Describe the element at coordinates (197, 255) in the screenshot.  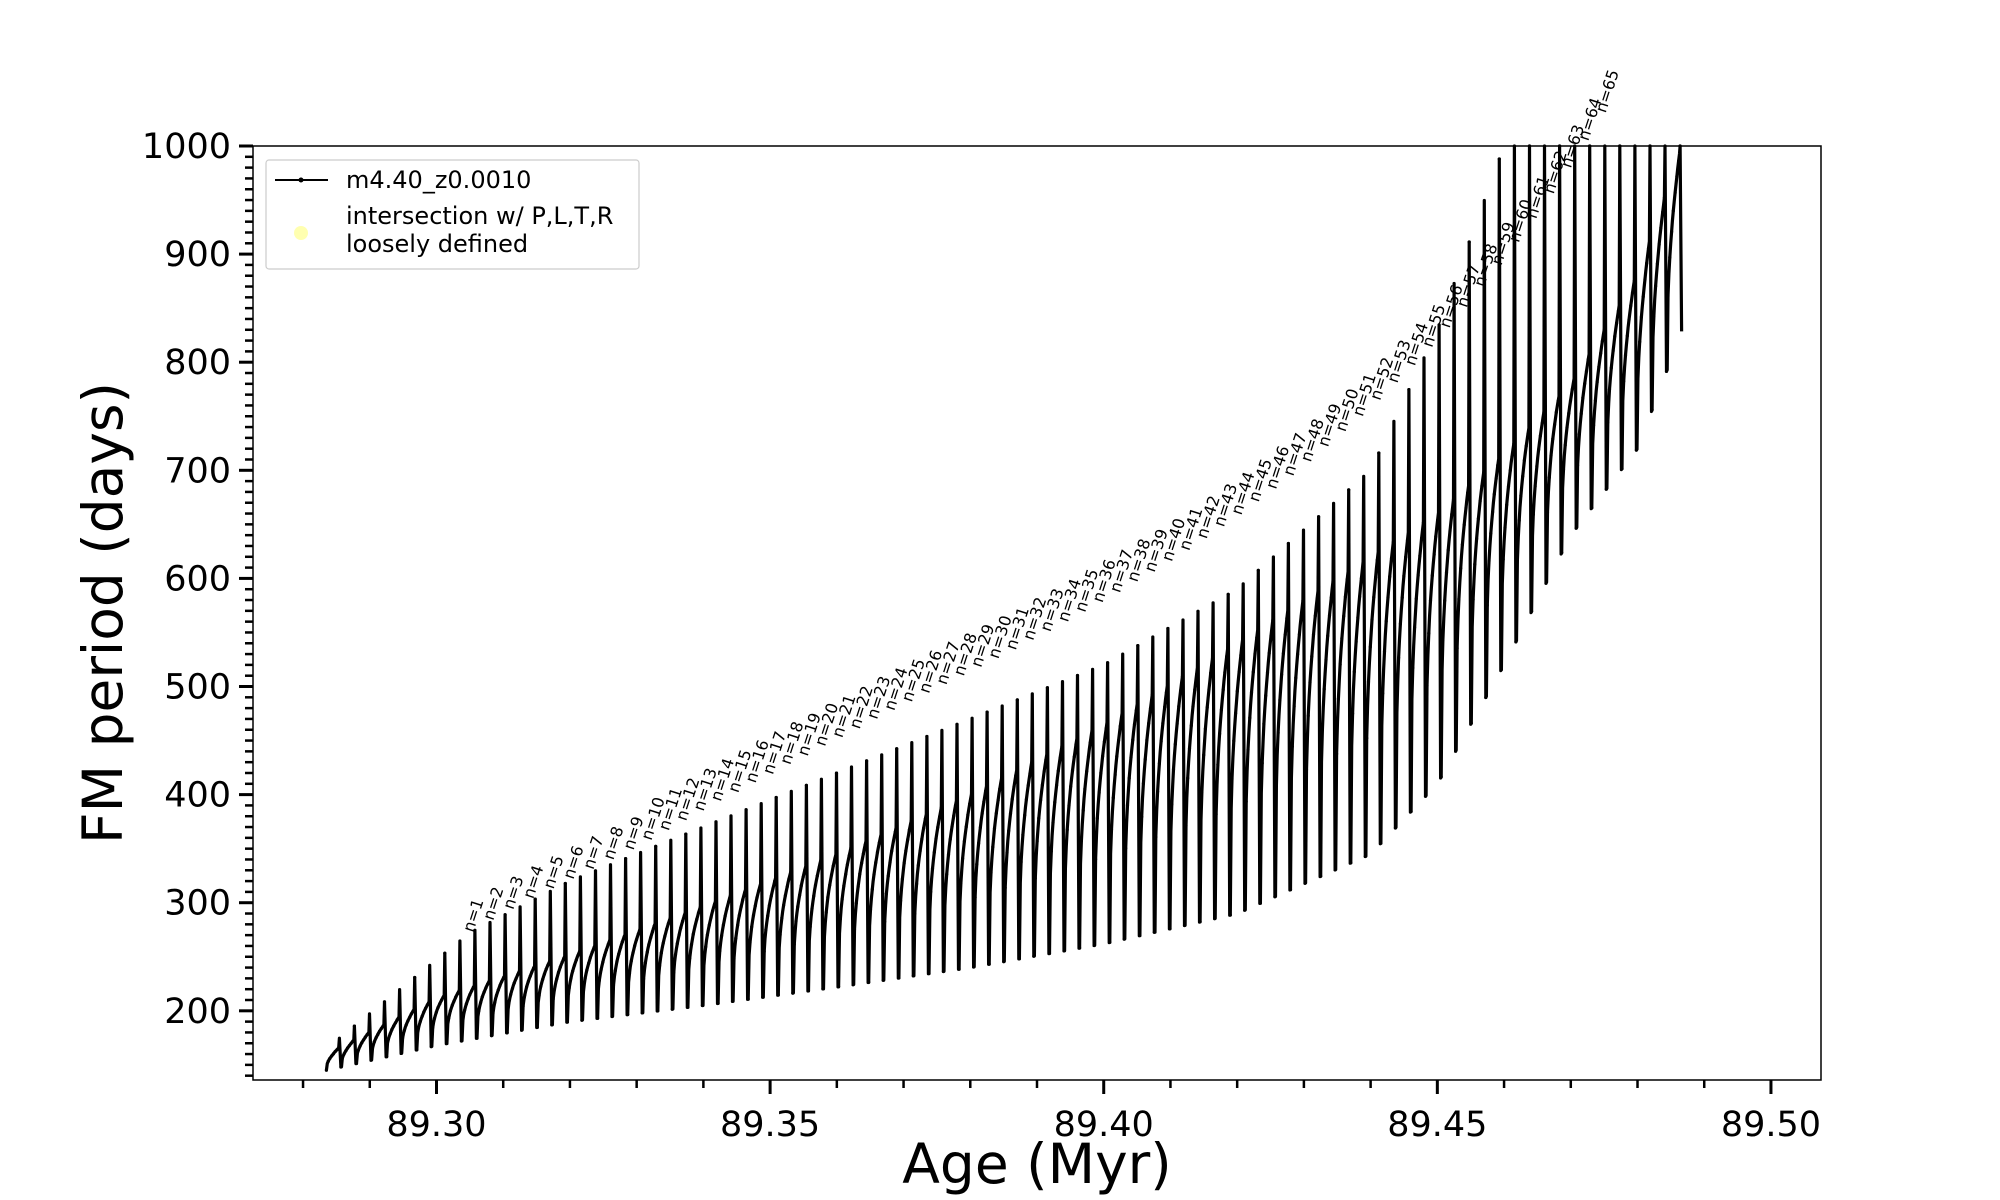
I see `y-tick-label: 900` at that location.